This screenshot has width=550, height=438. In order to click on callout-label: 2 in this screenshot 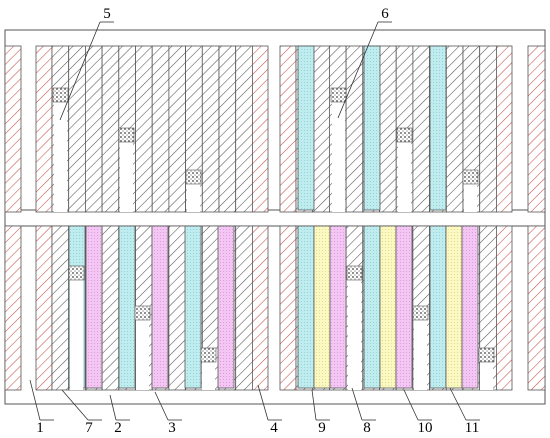, I will do `click(118, 428)`.